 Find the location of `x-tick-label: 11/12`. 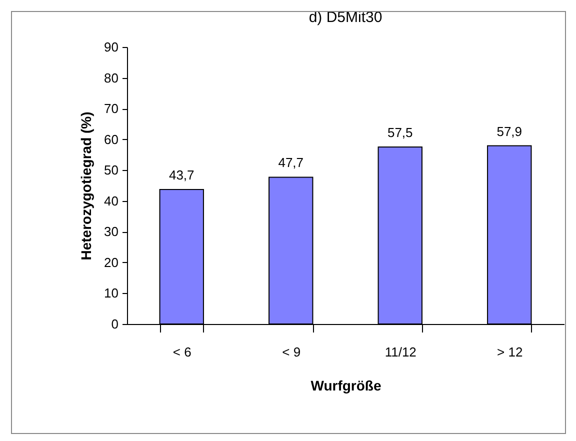

x-tick-label: 11/12 is located at coordinates (400, 352).